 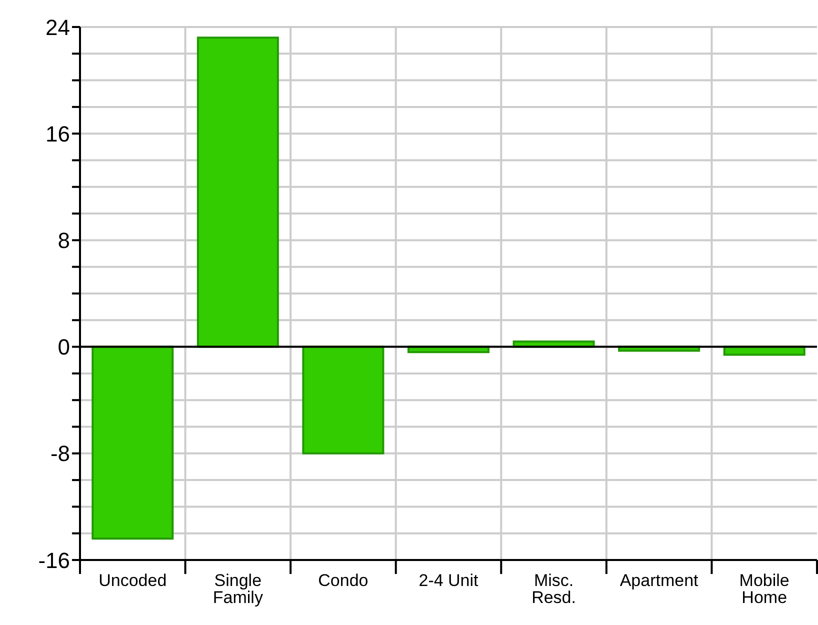 I want to click on x-tick-label: Uncoded, so click(x=132, y=580).